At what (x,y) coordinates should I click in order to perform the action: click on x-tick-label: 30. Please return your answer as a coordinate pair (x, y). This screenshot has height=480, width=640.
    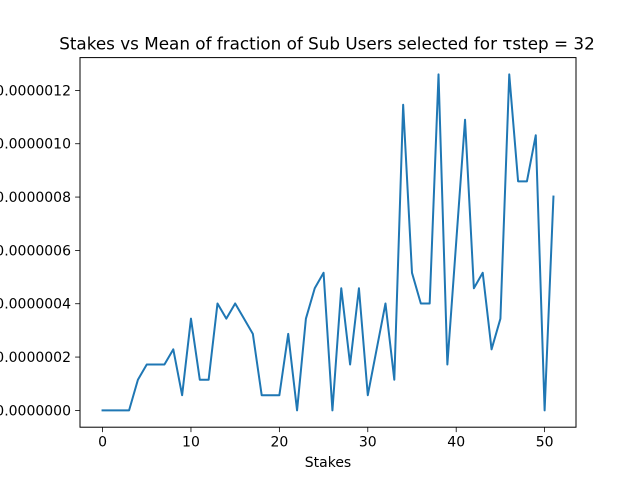
    Looking at the image, I should click on (368, 443).